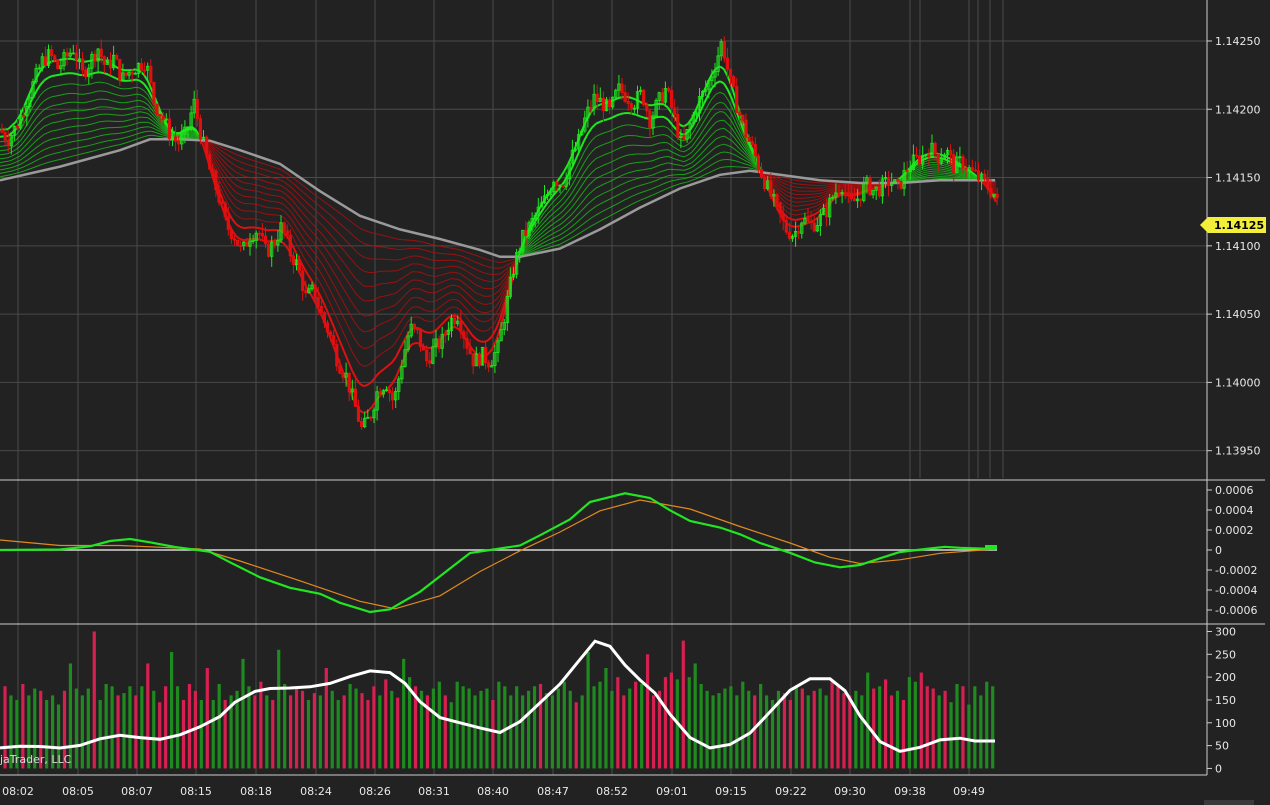 This screenshot has height=805, width=1270. What do you see at coordinates (1233, 225) in the screenshot?
I see `last-price-tag-shape` at bounding box center [1233, 225].